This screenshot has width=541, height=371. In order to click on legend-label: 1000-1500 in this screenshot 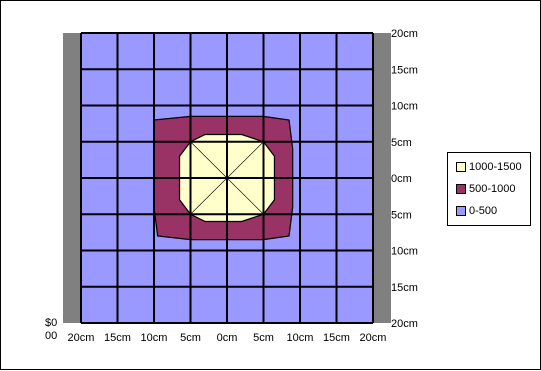, I will do `click(495, 167)`.